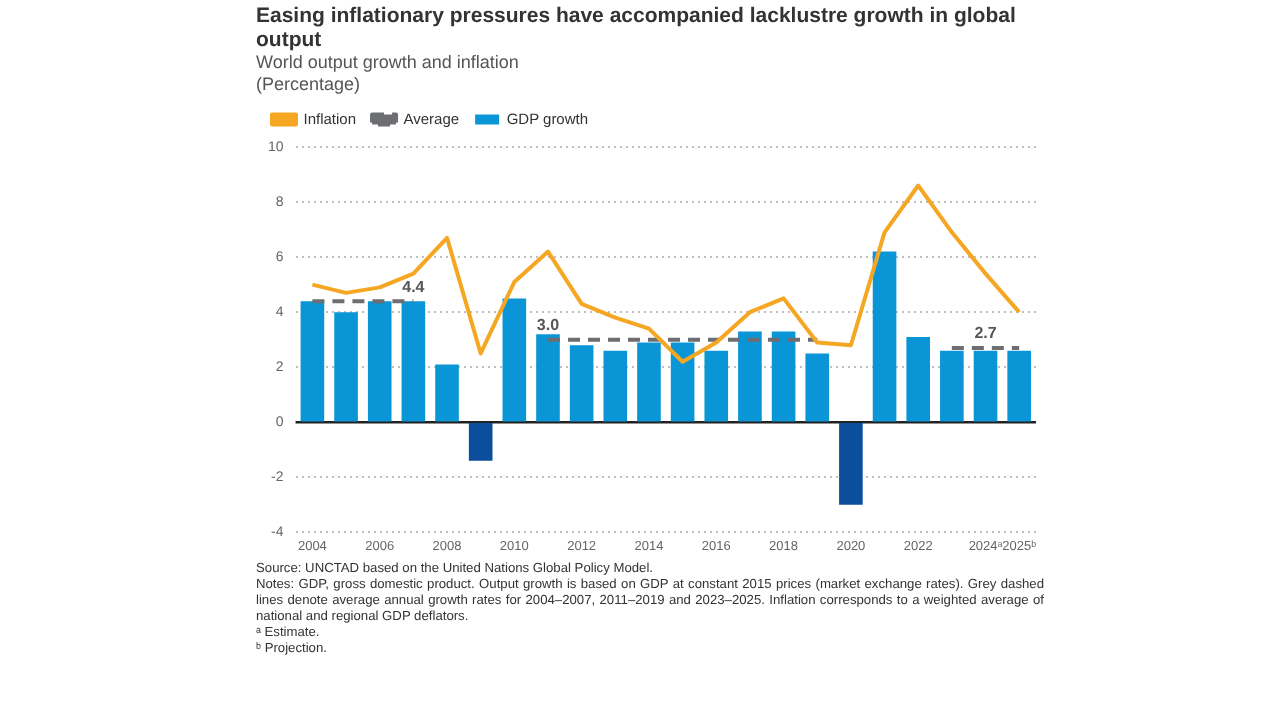  What do you see at coordinates (986, 333) in the screenshot?
I see `data-label: 2.7` at bounding box center [986, 333].